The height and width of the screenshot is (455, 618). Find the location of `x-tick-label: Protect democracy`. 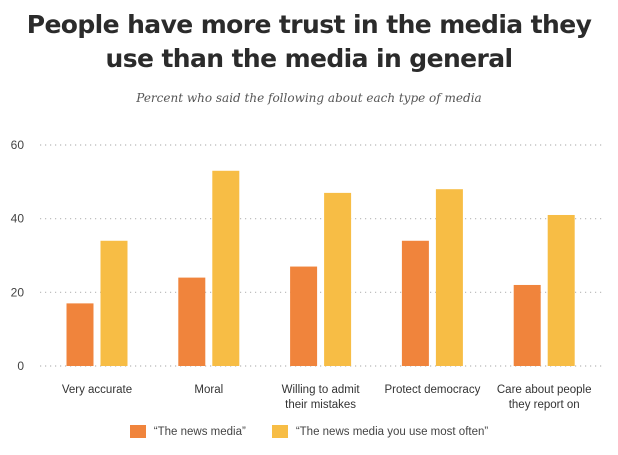

x-tick-label: Protect democracy is located at coordinates (432, 390).